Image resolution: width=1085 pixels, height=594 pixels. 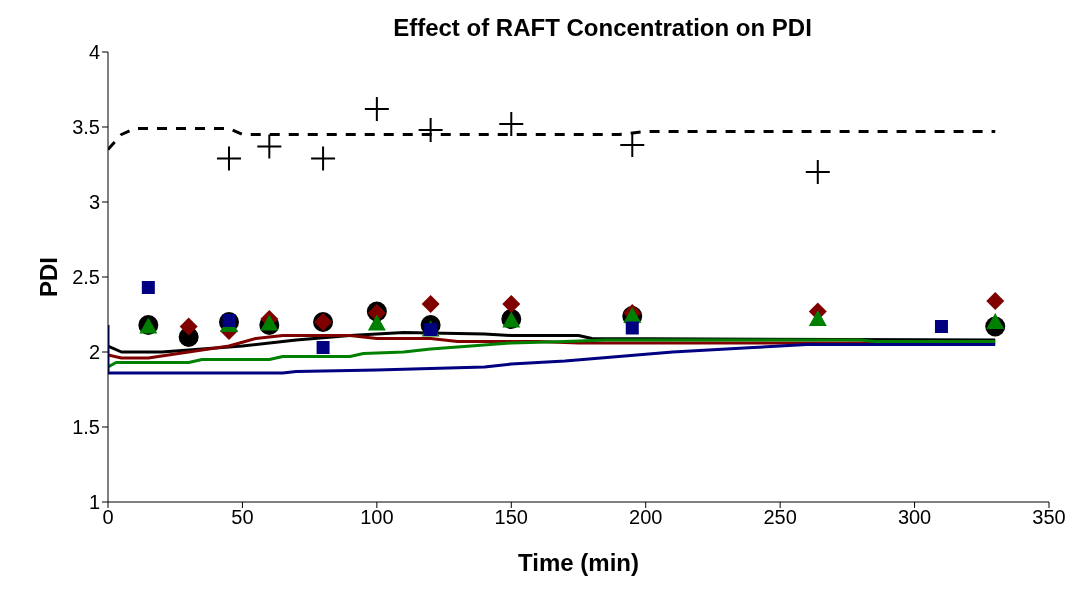 I want to click on y-tick-label: 4, so click(x=94, y=52).